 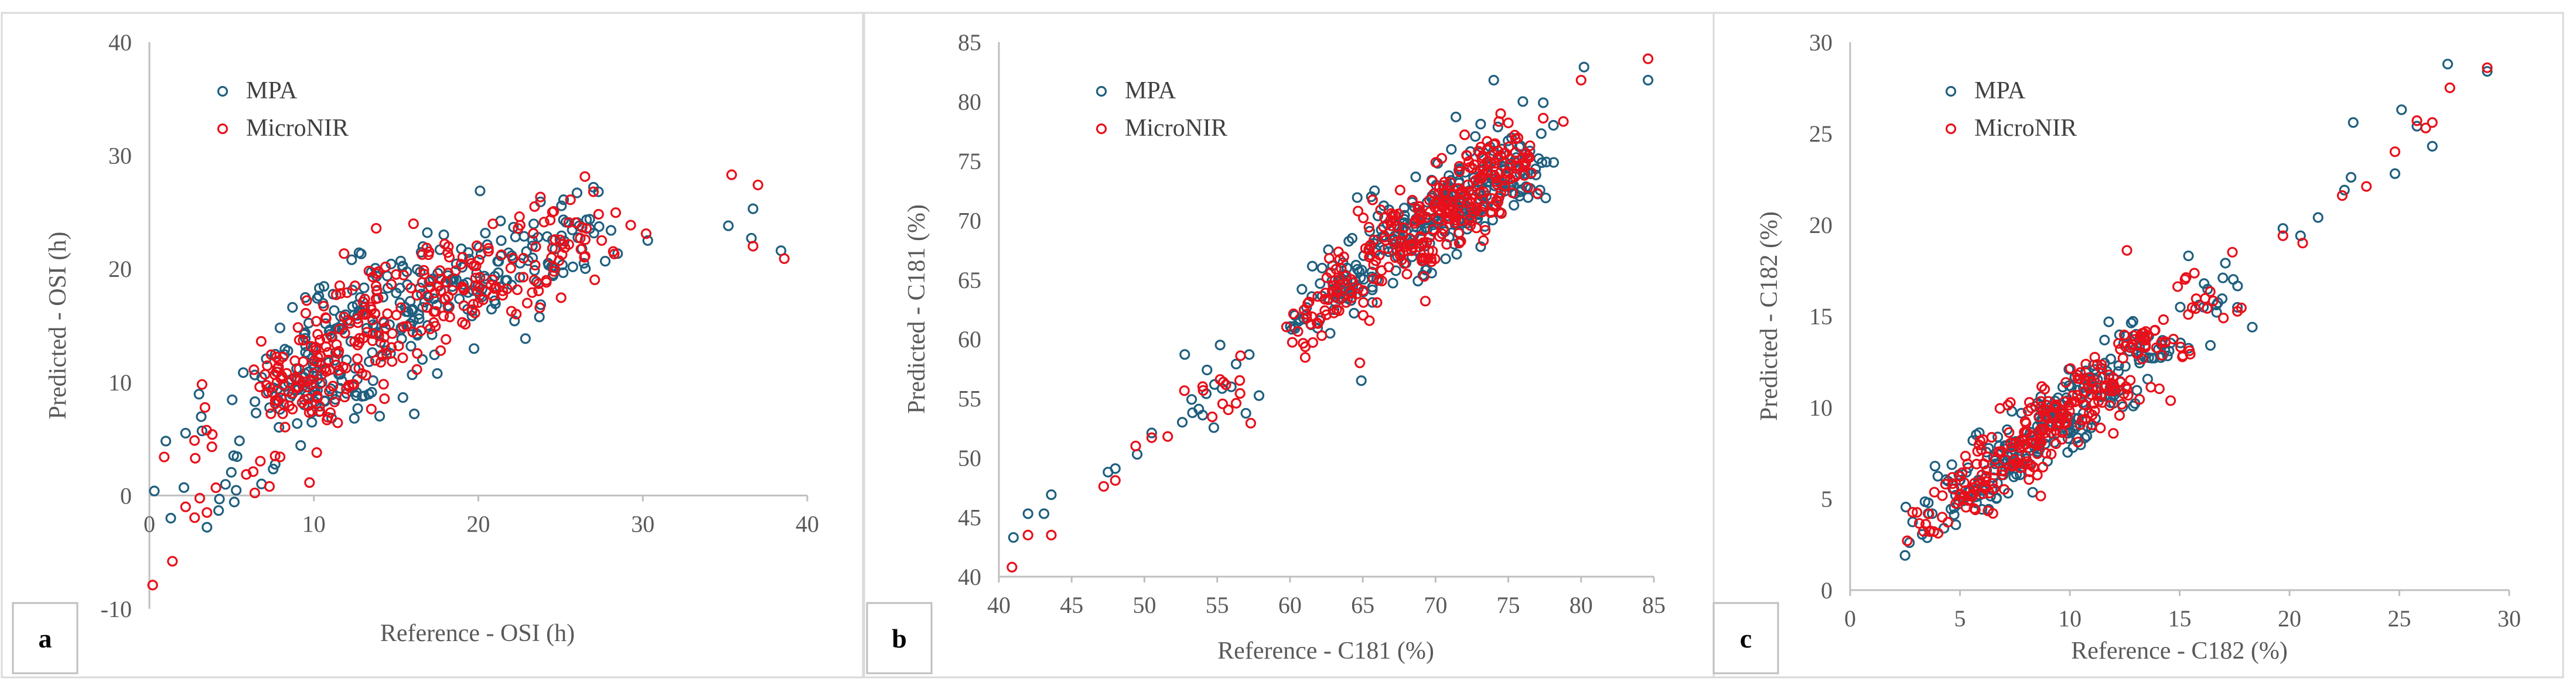 I want to click on x-tick-label: 30, so click(x=642, y=524).